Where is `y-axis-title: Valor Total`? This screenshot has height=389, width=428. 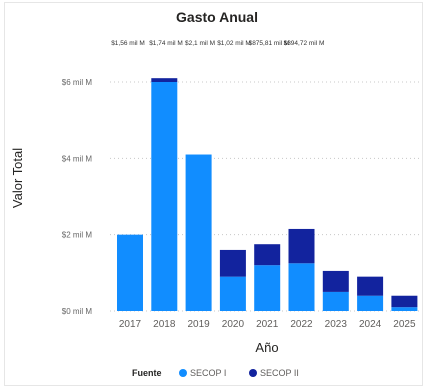 y-axis-title: Valor Total is located at coordinates (17, 178).